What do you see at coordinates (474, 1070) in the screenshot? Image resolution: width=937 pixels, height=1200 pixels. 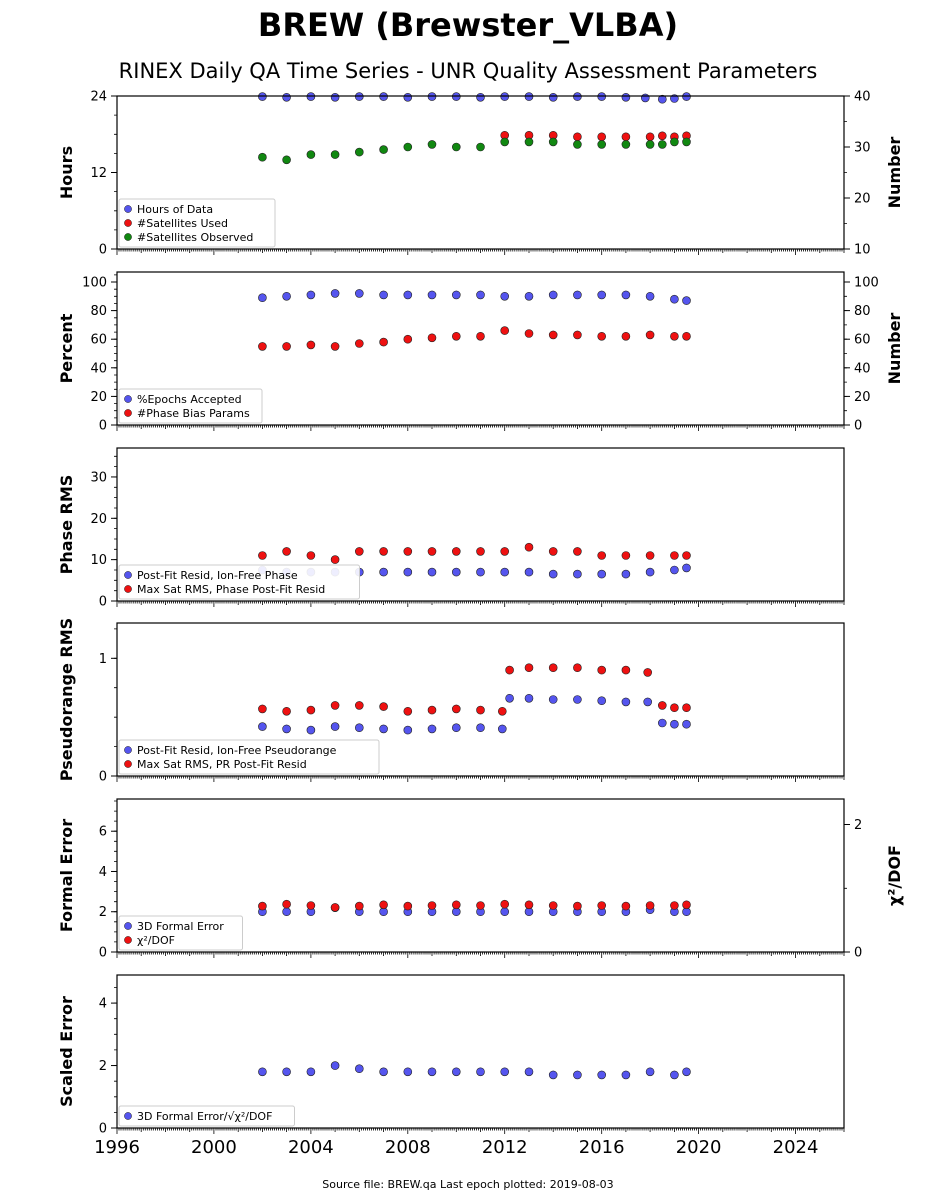 I see `panel-6-data` at bounding box center [474, 1070].